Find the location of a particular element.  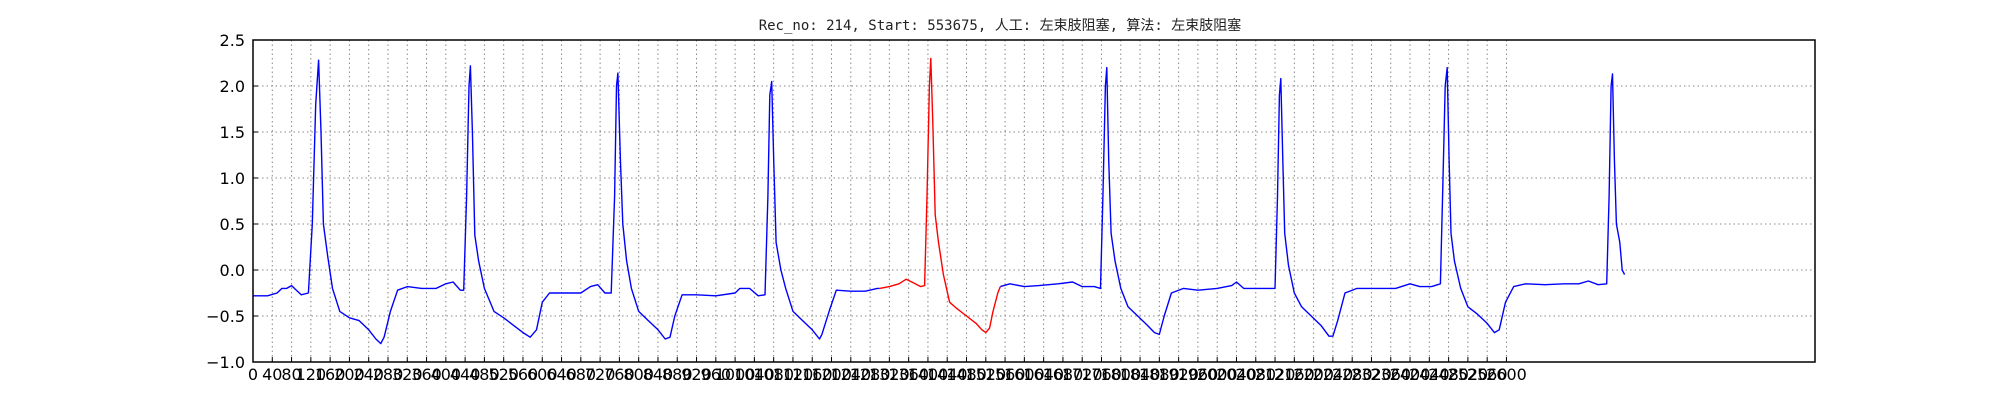

x-tick-label: 2240 is located at coordinates (1333, 374).